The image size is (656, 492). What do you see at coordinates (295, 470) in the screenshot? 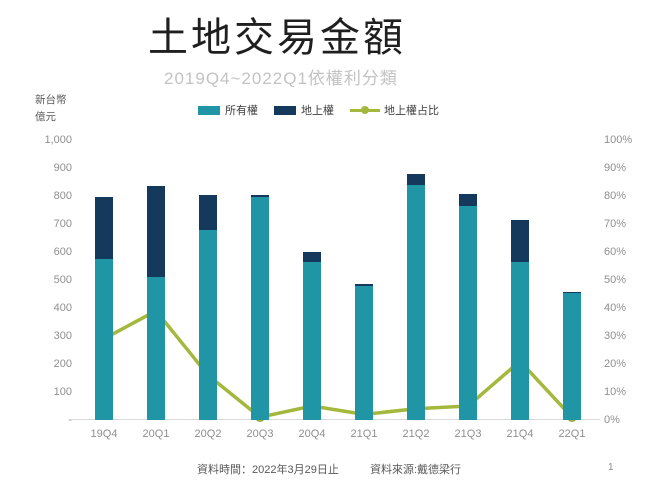
I see `footer-time-value: 2022年3月29日止` at bounding box center [295, 470].